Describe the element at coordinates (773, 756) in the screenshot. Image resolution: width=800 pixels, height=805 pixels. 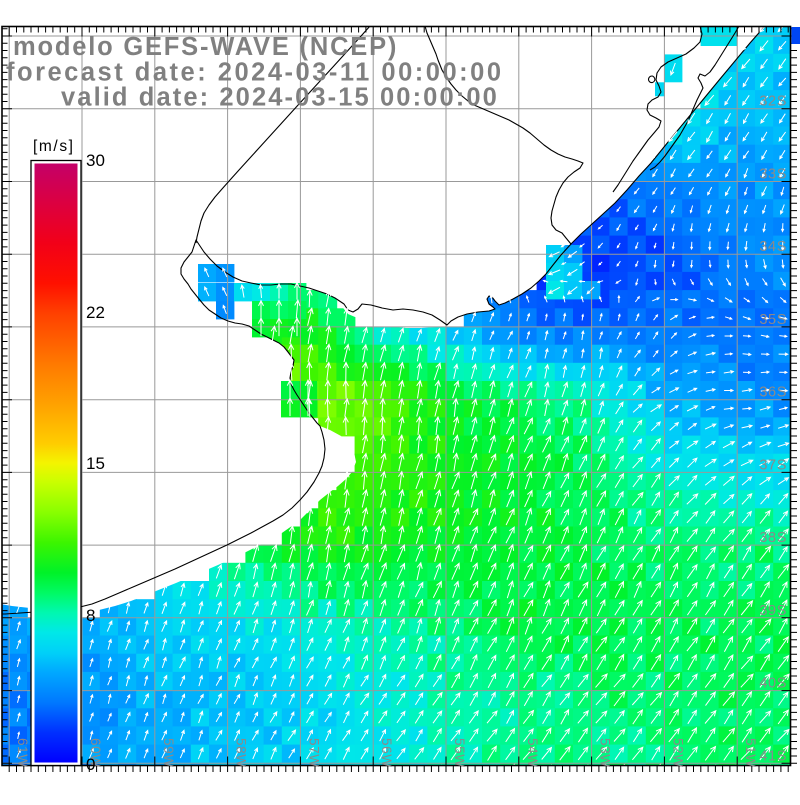
I see `svg-text: 41S` at that location.